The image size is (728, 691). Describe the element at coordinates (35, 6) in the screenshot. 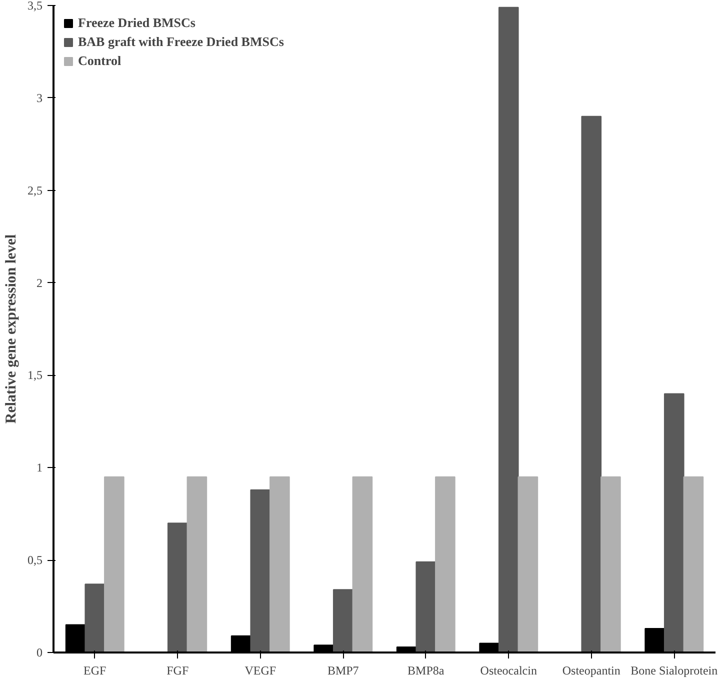

I see `y-tick-label: 3,5` at that location.